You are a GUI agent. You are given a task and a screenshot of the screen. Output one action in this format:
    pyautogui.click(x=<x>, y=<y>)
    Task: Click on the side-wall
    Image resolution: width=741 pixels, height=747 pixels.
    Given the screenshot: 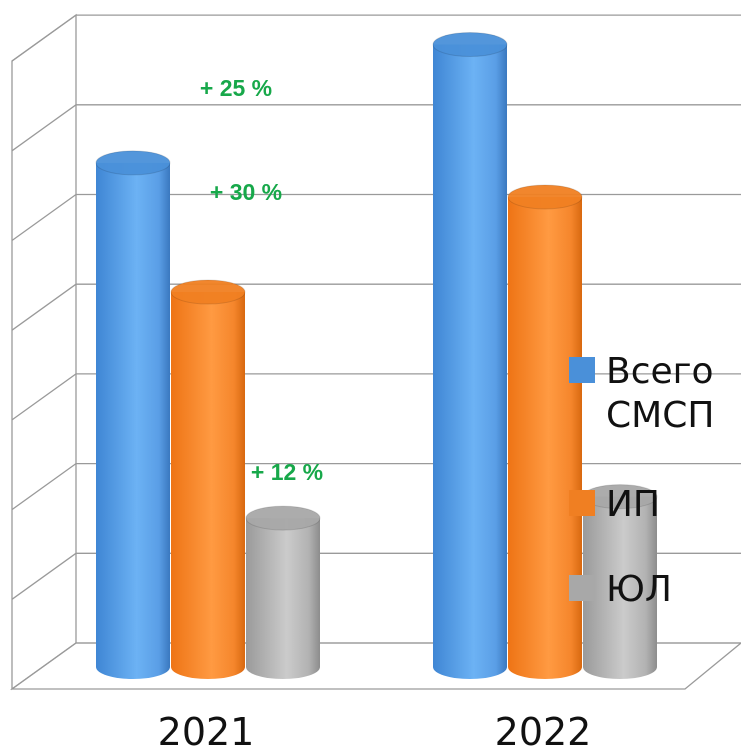 What is the action you would take?
    pyautogui.click(x=44, y=352)
    